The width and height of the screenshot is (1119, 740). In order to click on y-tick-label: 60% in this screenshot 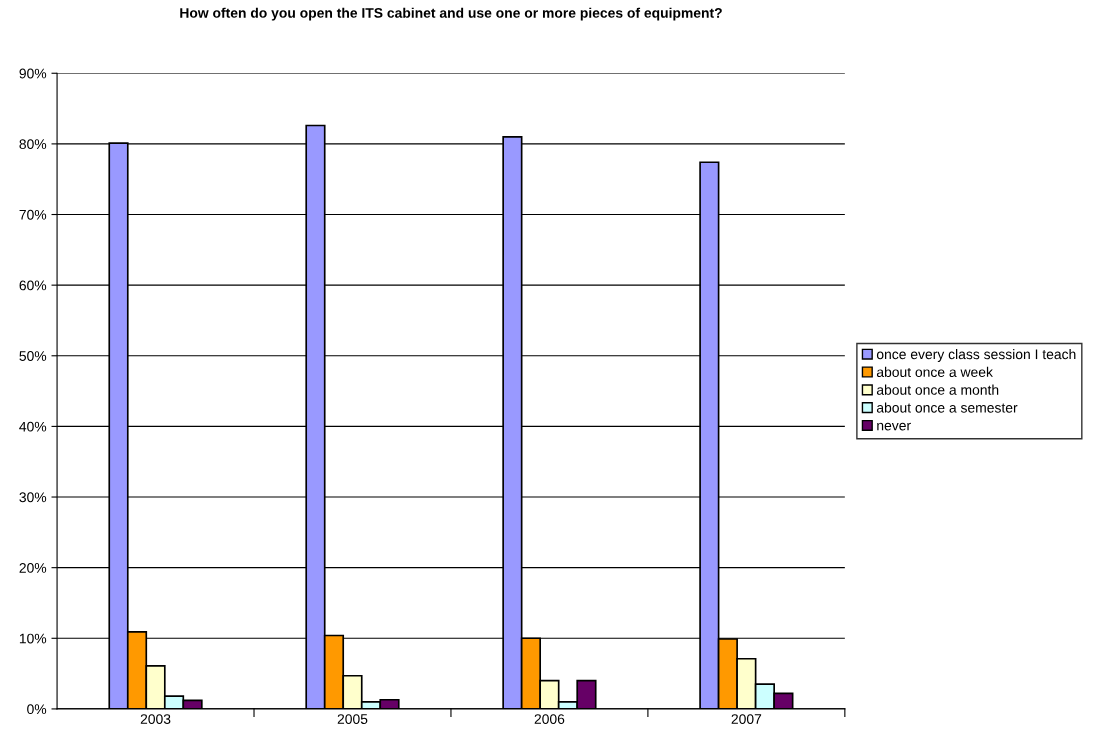, I will do `click(33, 285)`.